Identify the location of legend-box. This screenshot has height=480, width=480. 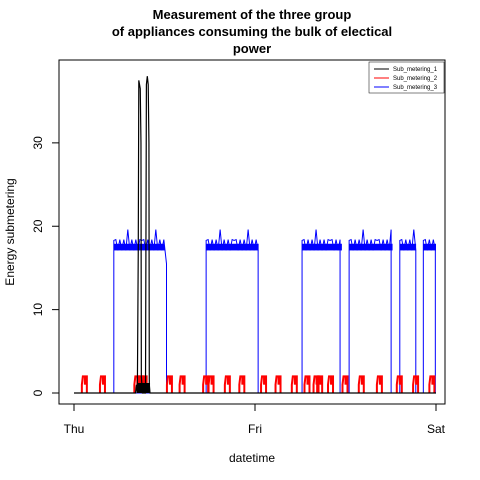
(406, 77).